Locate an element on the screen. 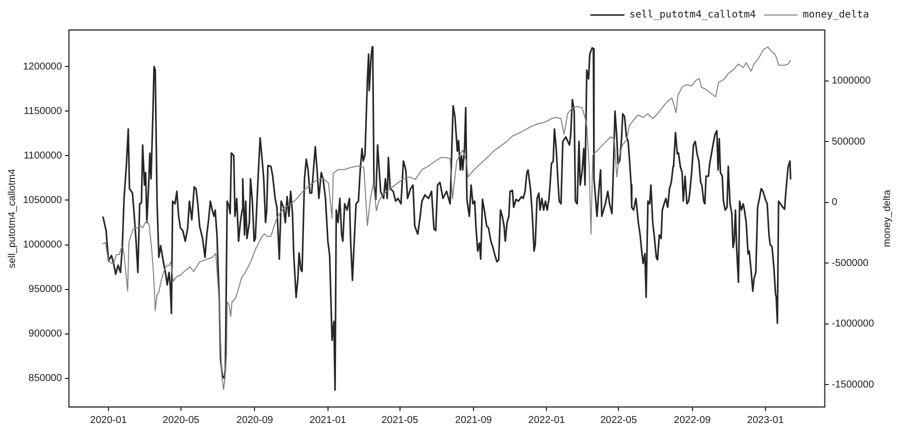 This screenshot has width=899, height=431. y2-tick-label: 500000 is located at coordinates (849, 142).